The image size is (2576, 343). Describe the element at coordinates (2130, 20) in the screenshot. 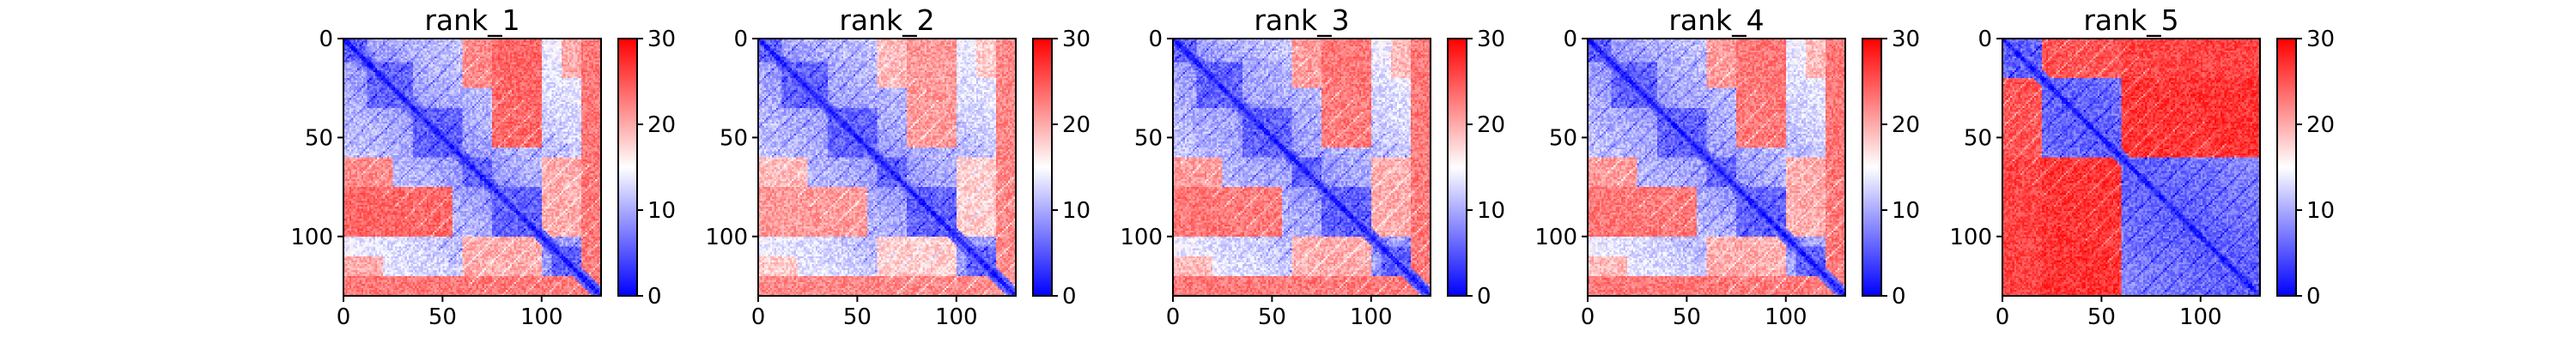

I see `panel-title: rank_5` at that location.